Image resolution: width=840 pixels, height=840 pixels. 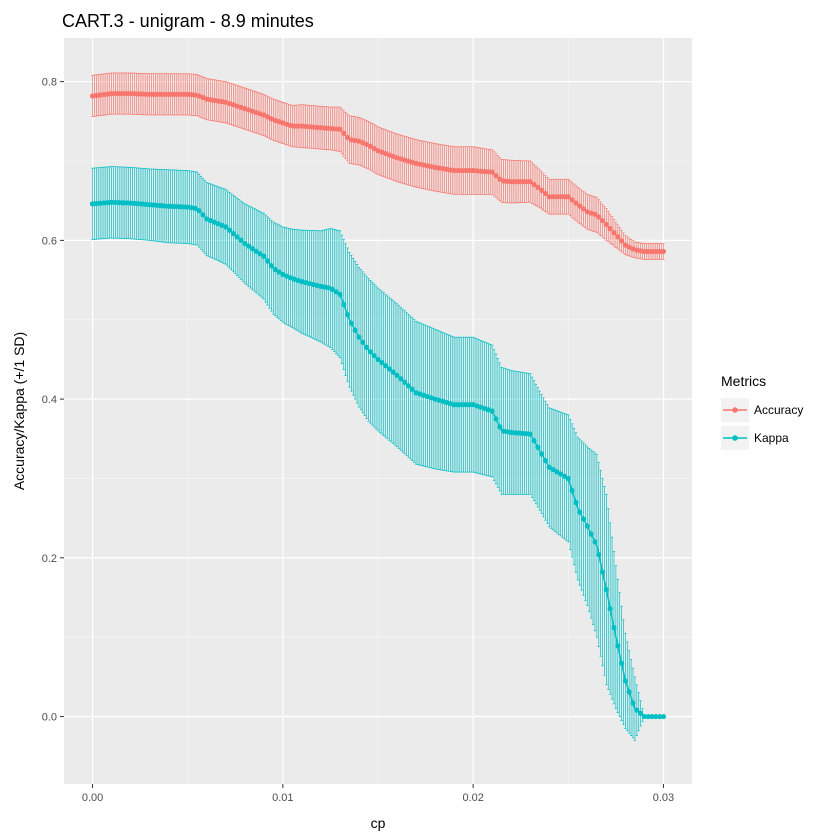 What do you see at coordinates (378, 172) in the screenshot?
I see `line-accuracy` at bounding box center [378, 172].